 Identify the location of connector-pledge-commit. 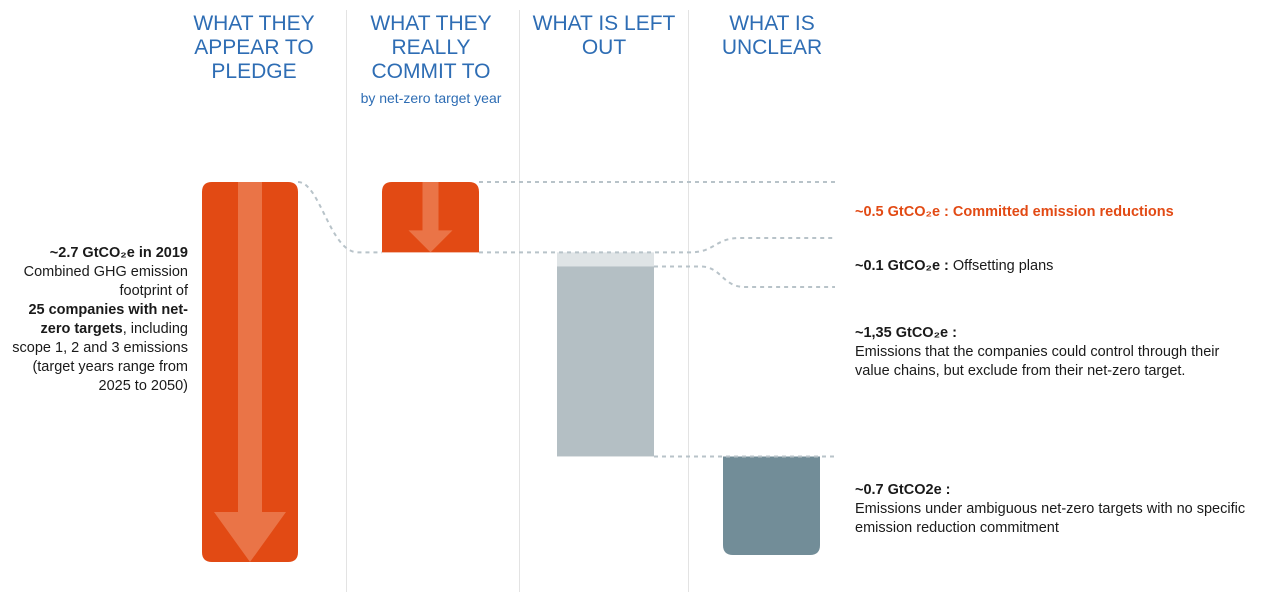
(339, 217).